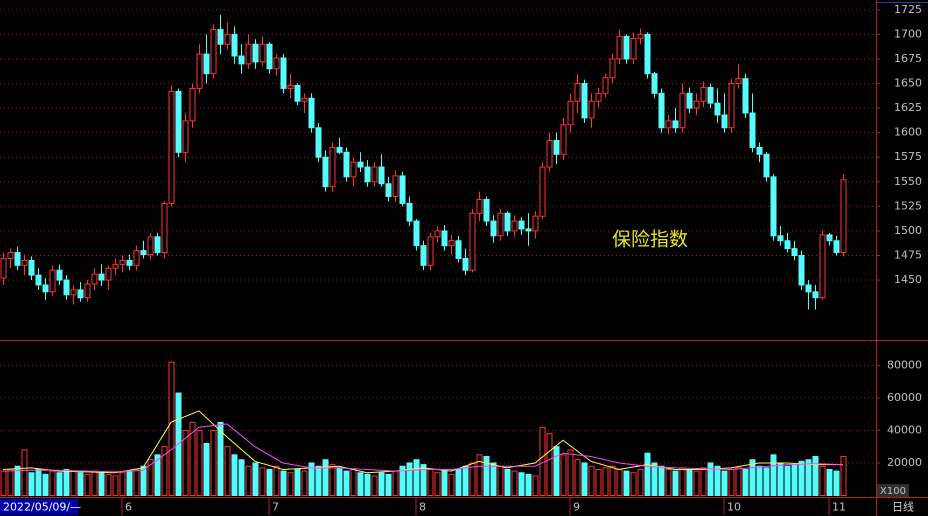  Describe the element at coordinates (908, 132) in the screenshot. I see `y-tick-label: 1600` at that location.